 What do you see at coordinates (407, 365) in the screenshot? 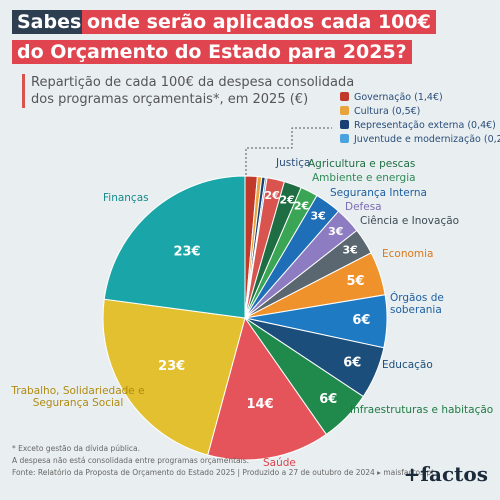
I see `category-label: Educação` at bounding box center [407, 365].